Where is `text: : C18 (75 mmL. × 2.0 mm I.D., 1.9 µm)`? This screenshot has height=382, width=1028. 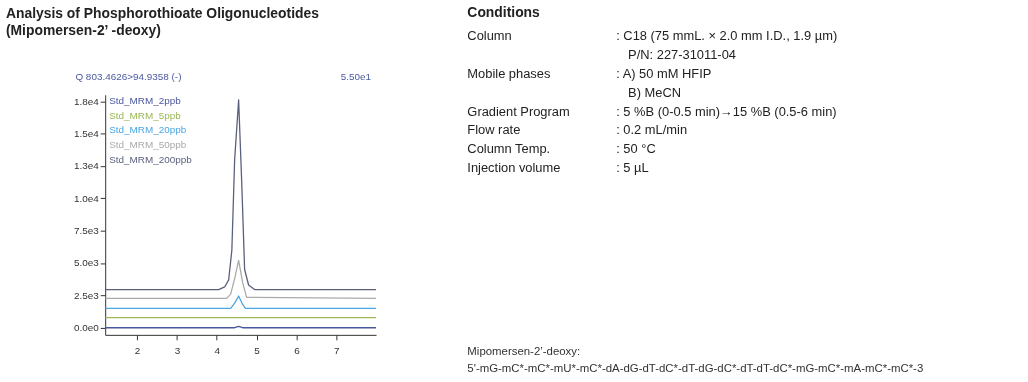 text: : C18 (75 mmL. × 2.0 mm I.D., 1.9 µm) is located at coordinates (727, 36).